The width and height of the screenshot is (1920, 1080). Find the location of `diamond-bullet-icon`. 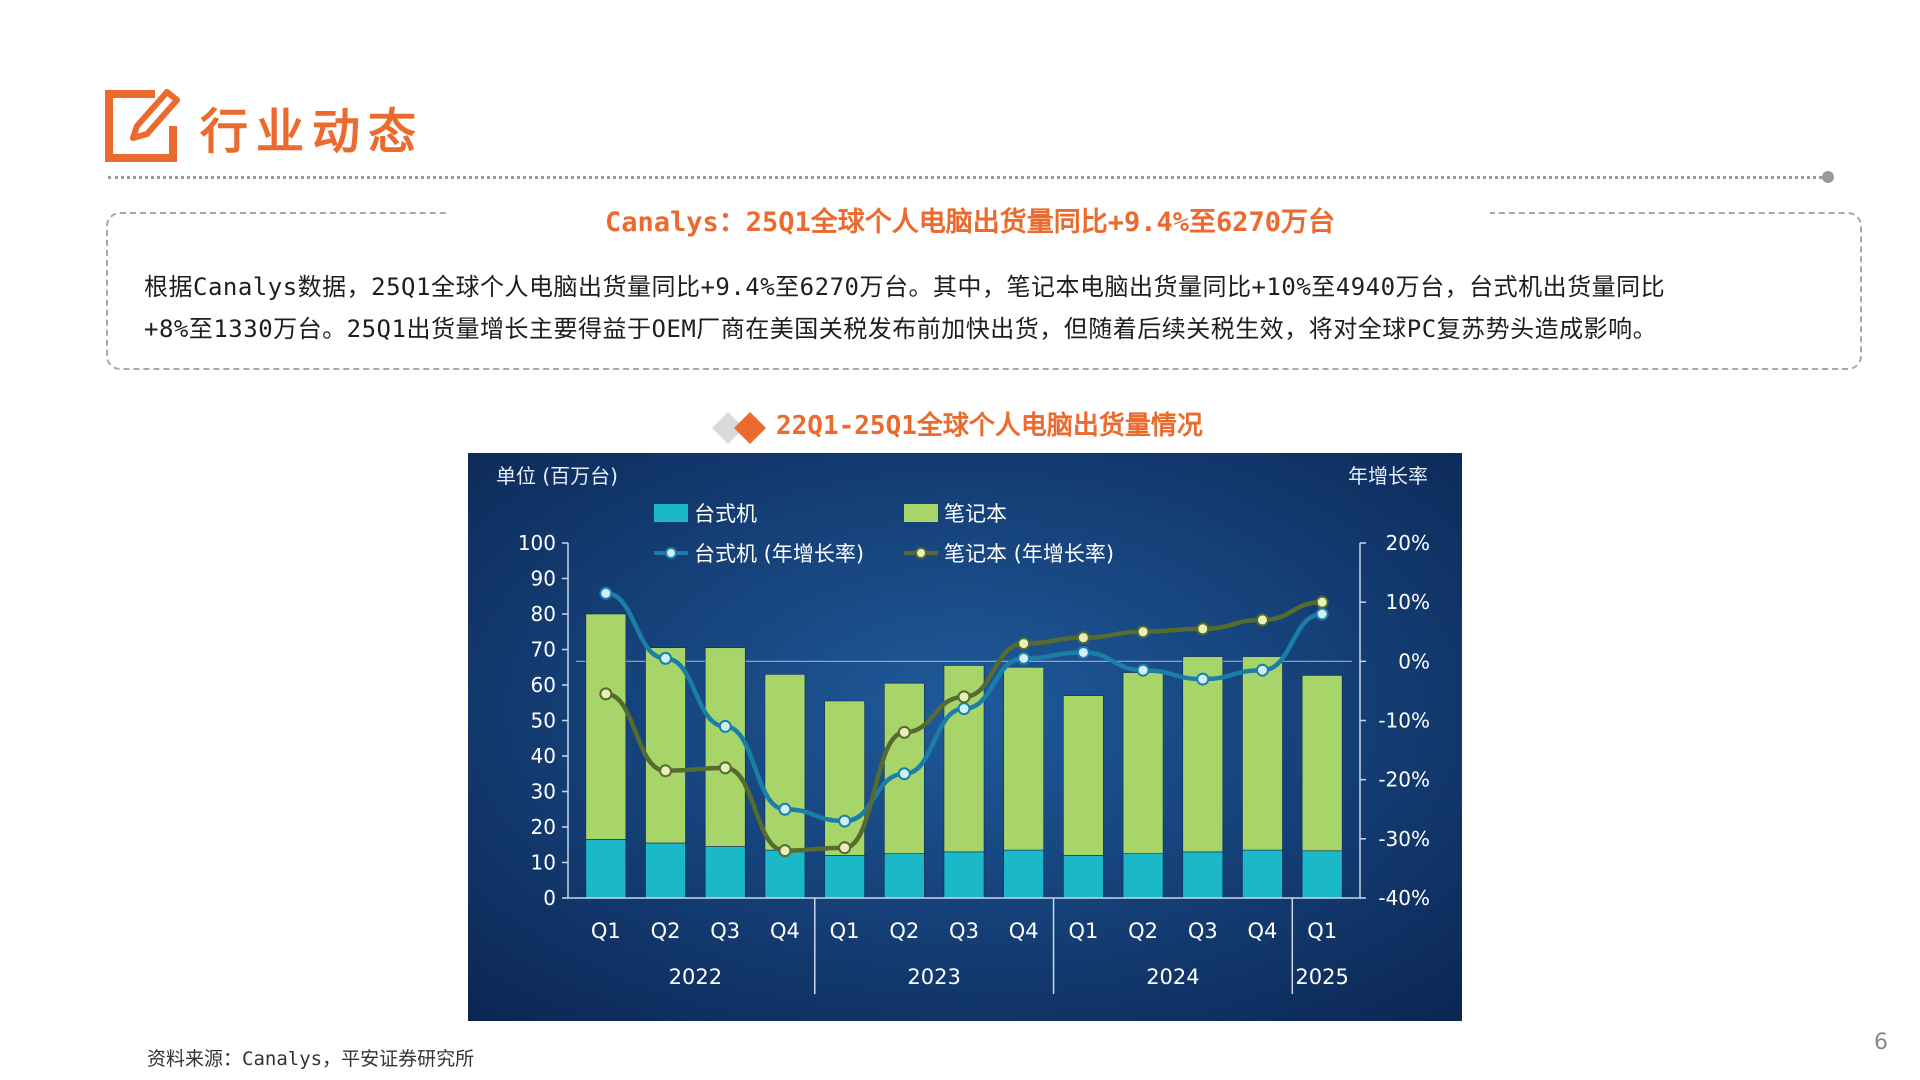

diamond-bullet-icon is located at coordinates (739, 428).